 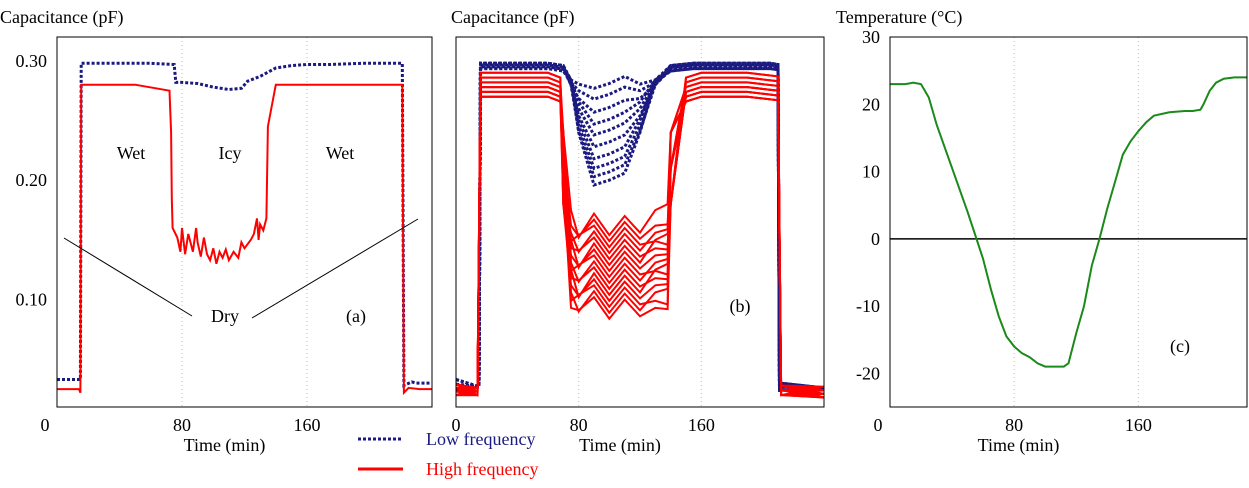 What do you see at coordinates (128, 277) in the screenshot?
I see `dry-pointer-line-left` at bounding box center [128, 277].